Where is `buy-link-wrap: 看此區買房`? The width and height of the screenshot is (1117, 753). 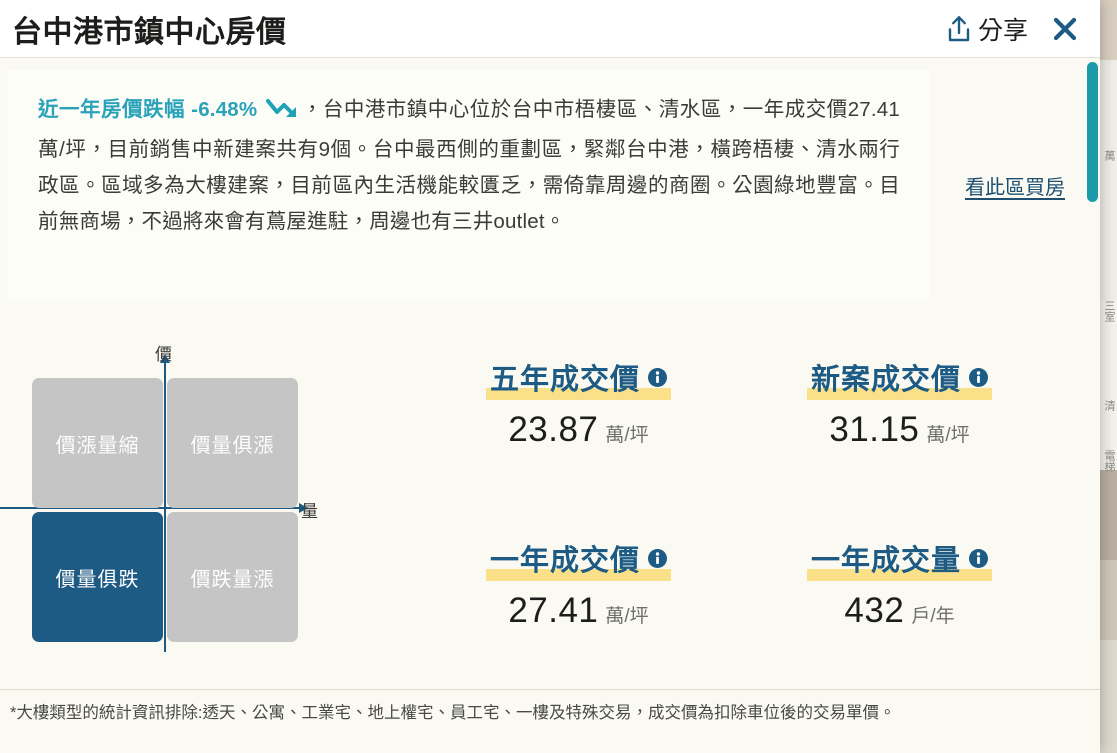
buy-link-wrap: 看此區買房 is located at coordinates (1015, 187).